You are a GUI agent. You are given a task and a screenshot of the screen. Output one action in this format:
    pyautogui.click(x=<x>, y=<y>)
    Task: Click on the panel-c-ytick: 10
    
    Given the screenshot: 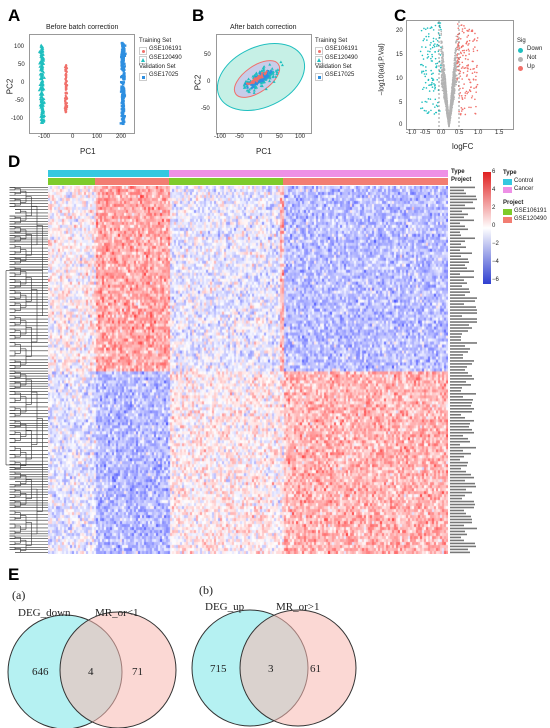 What is the action you would take?
    pyautogui.click(x=399, y=79)
    